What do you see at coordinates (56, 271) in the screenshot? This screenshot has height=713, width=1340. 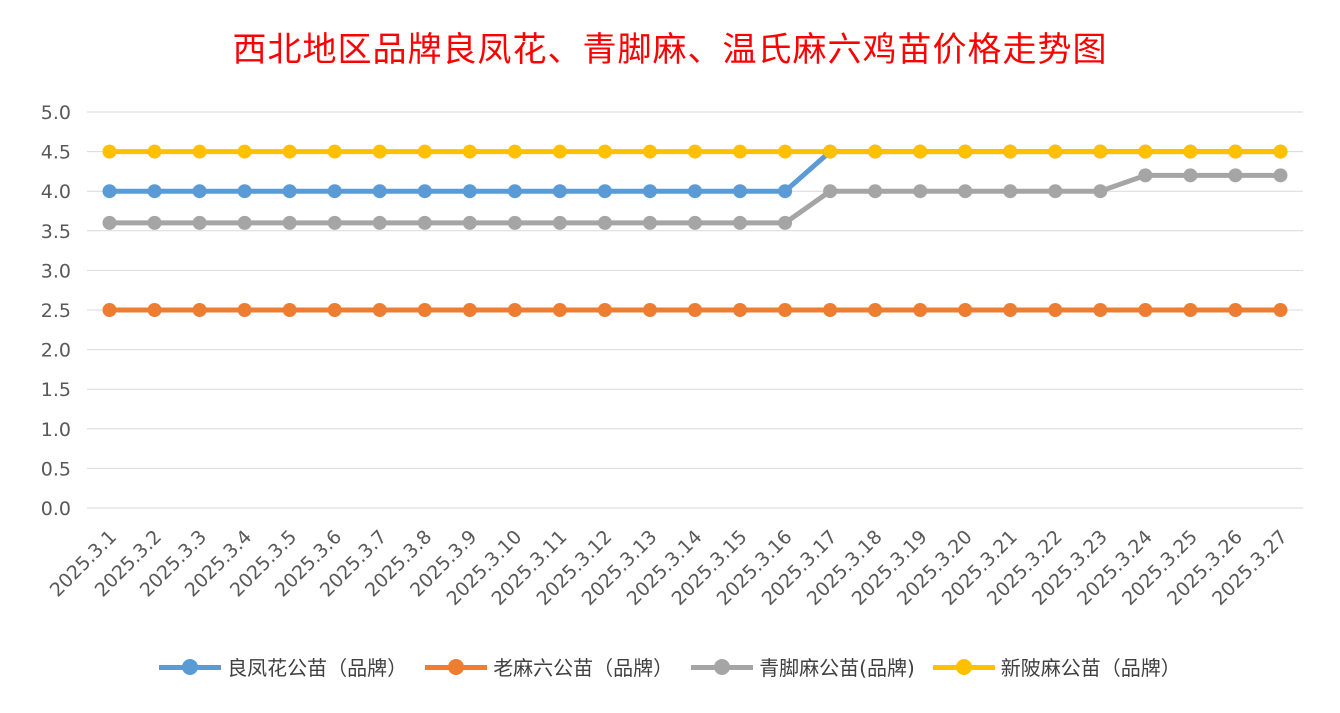 I see `y-tick-label: 3.0` at bounding box center [56, 271].